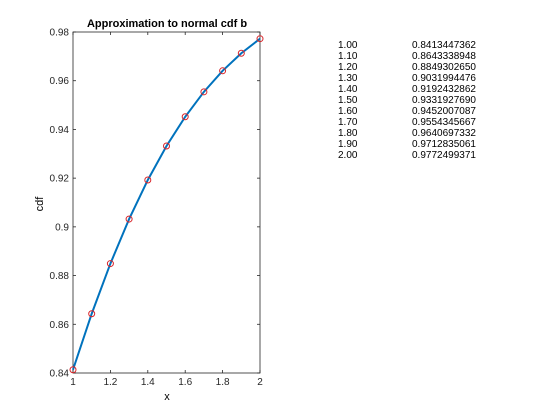 The image size is (560, 420). Describe the element at coordinates (73, 382) in the screenshot. I see `x-tick-label: 1` at that location.